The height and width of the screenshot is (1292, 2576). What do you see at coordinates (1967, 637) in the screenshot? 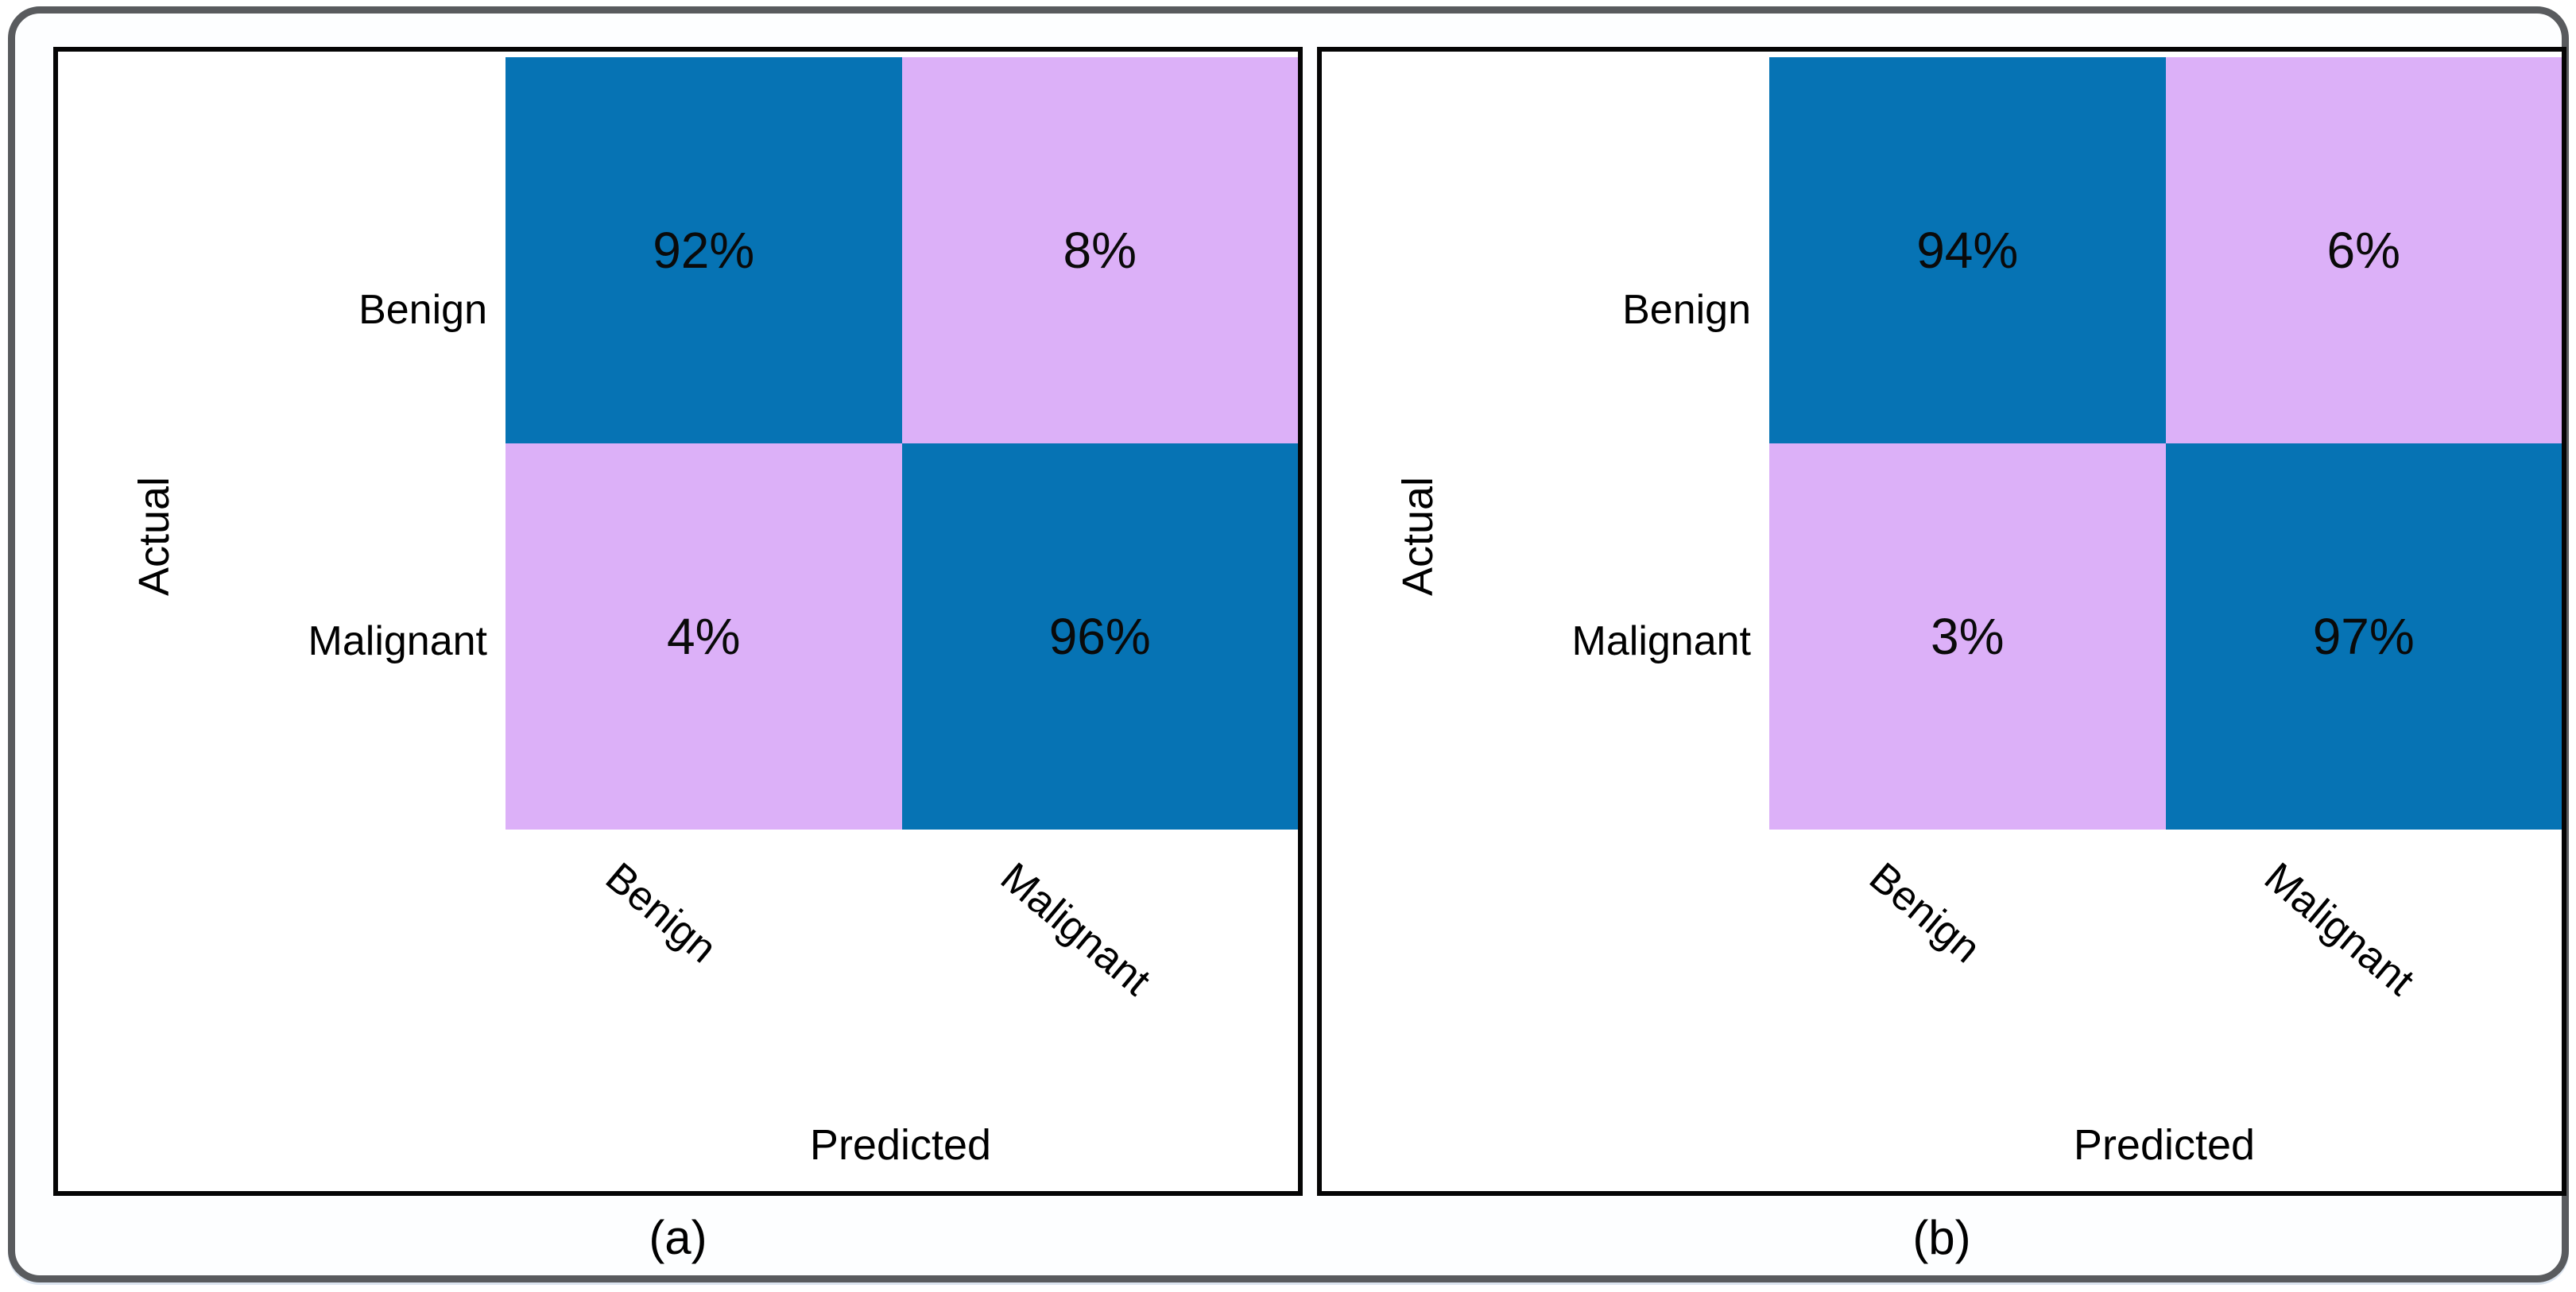
I see `heatmap-cell-malignant-benign: 3%` at bounding box center [1967, 637].